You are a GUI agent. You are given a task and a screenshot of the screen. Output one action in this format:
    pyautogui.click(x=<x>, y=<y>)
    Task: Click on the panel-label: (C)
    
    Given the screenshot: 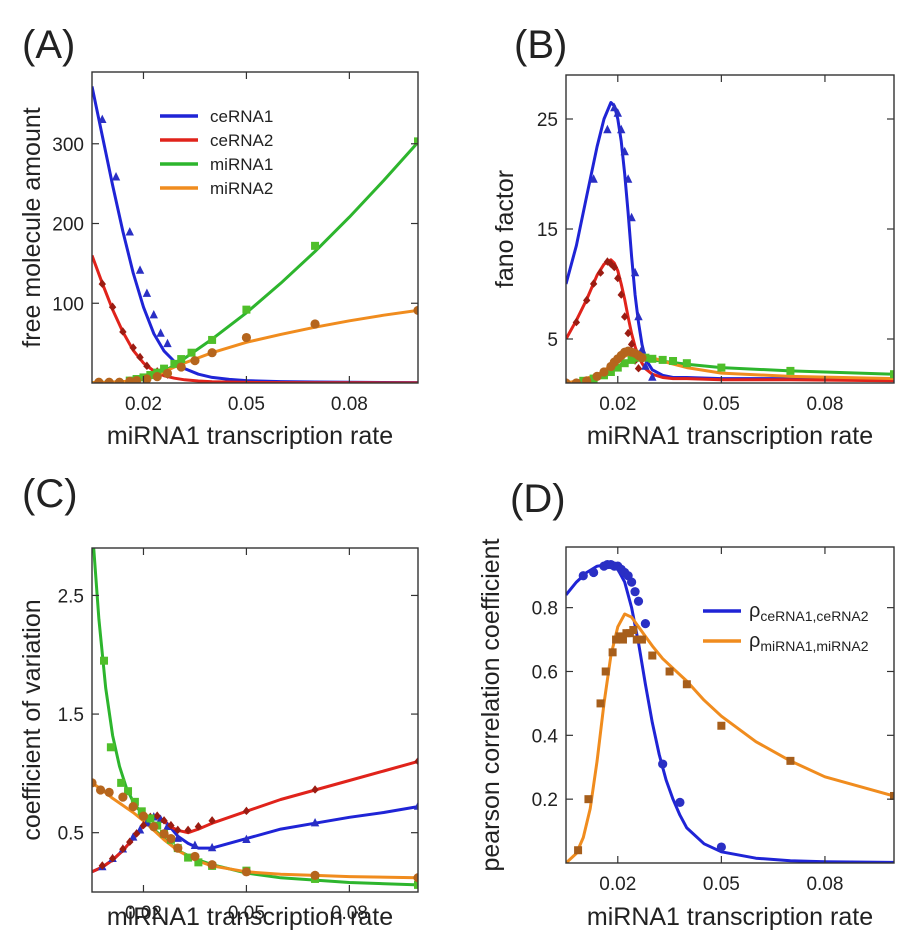 What is the action you would take?
    pyautogui.click(x=50, y=494)
    